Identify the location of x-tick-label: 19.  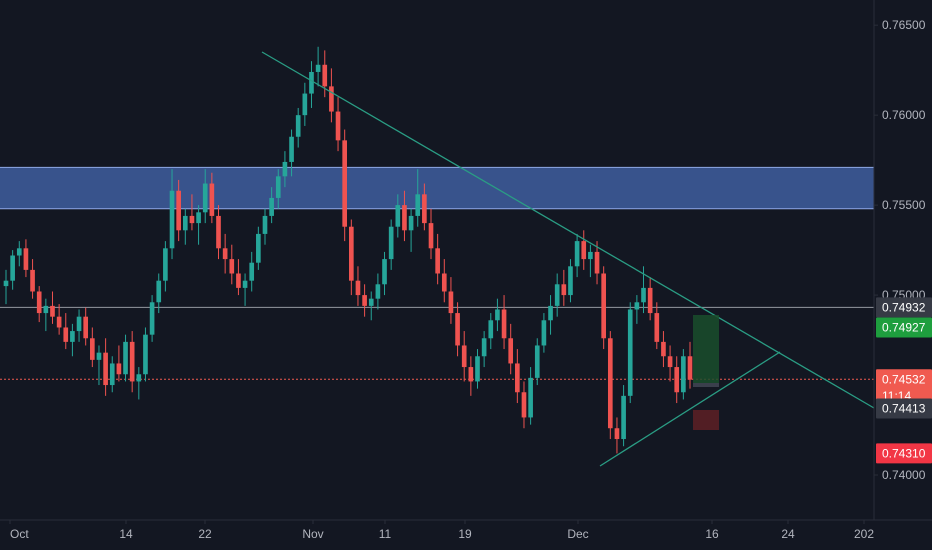
(465, 534).